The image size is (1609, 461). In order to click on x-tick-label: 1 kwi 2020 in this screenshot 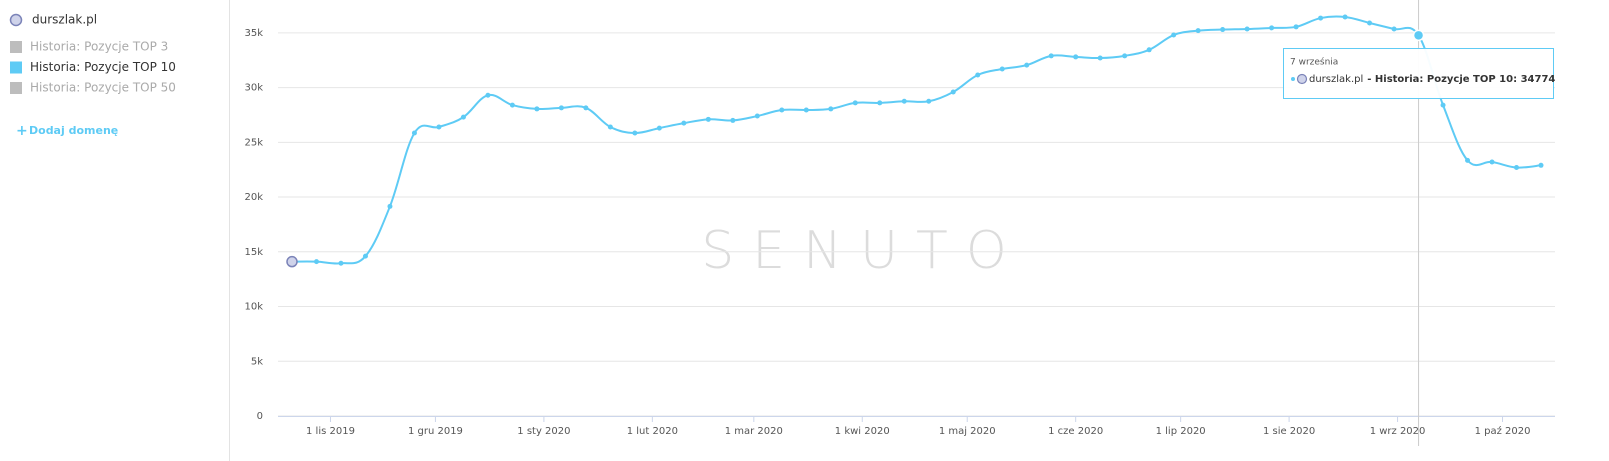, I will do `click(862, 431)`.